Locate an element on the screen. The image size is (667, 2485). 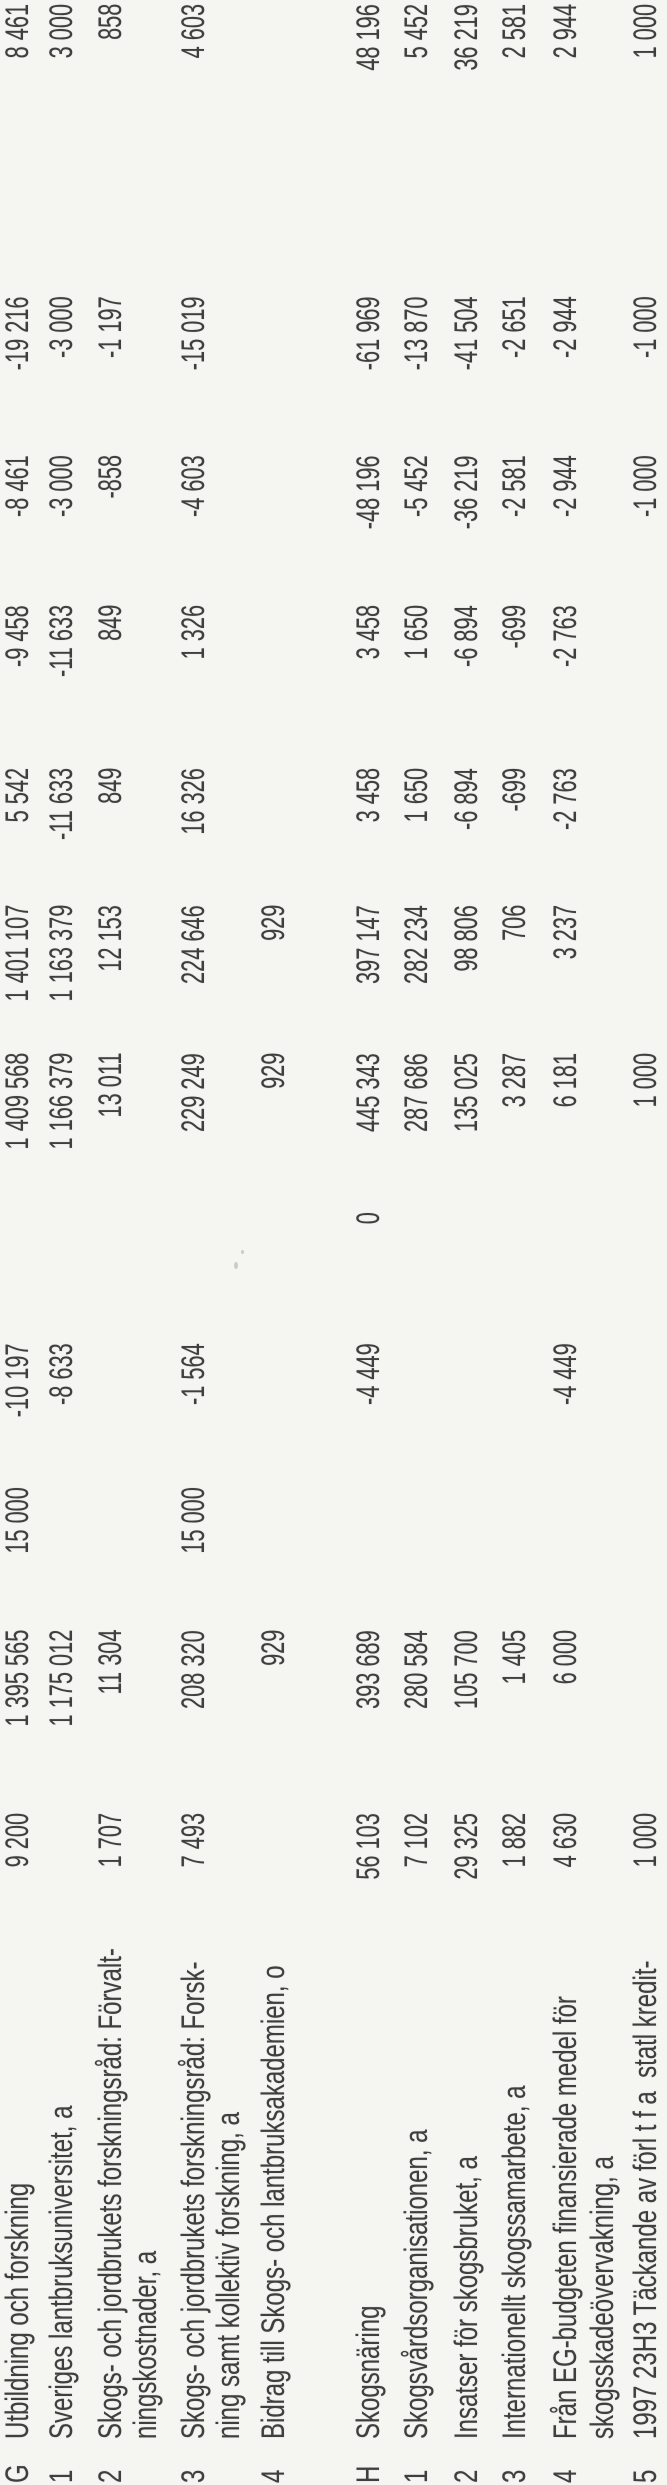
table-cell: 208 320 is located at coordinates (193, 1669).